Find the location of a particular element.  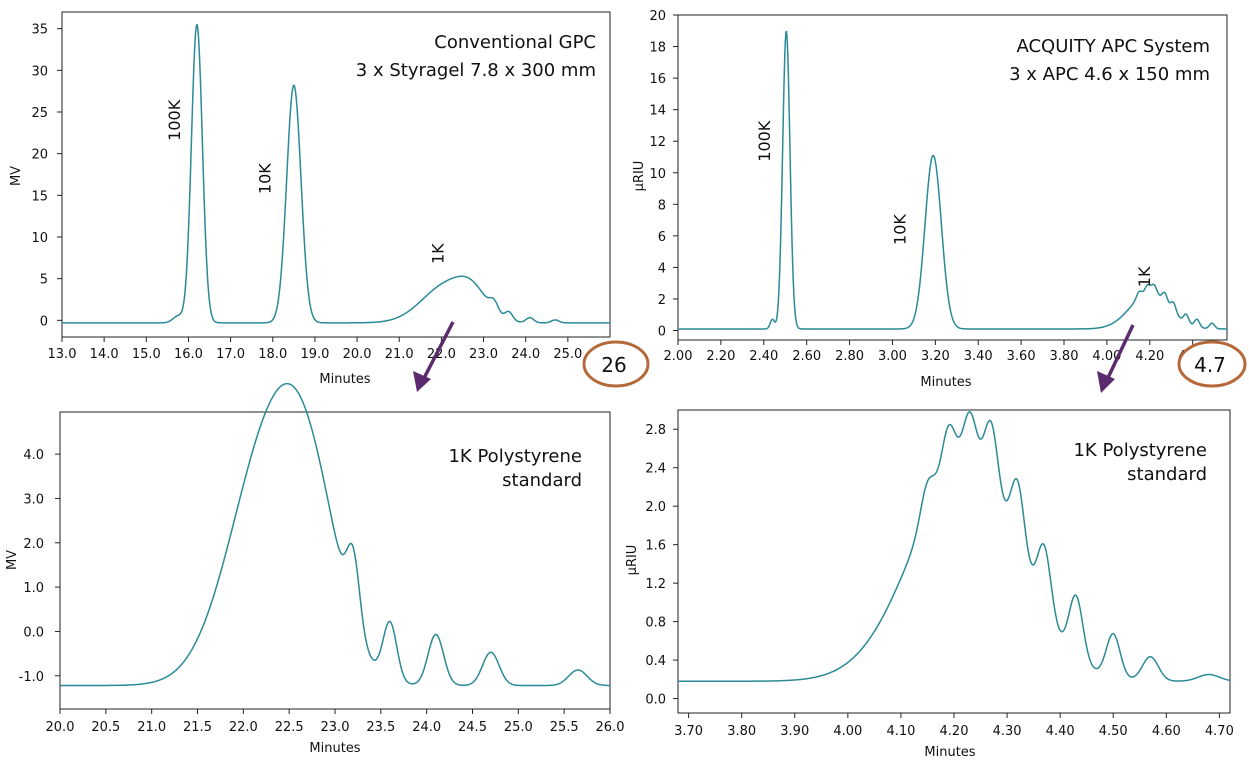

x-tick-label: 2.00 is located at coordinates (678, 356).